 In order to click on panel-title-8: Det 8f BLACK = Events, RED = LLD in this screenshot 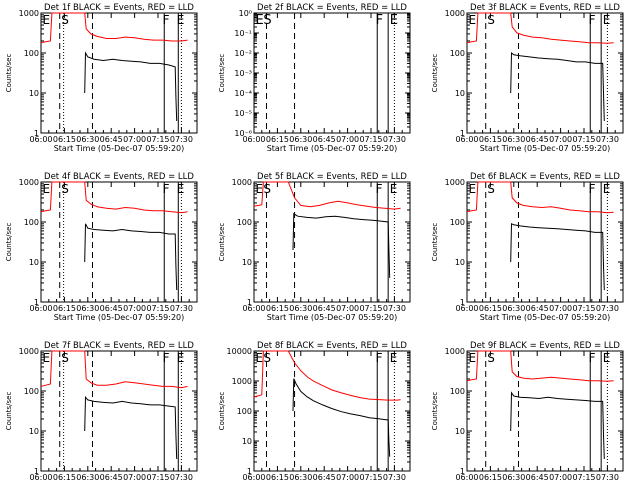, I will do `click(332, 346)`.